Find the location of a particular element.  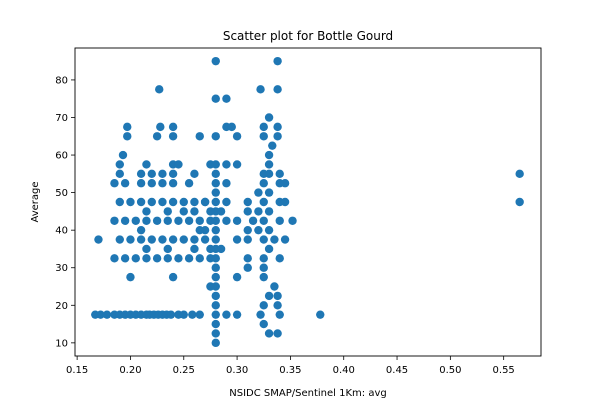

y-tick-label: 70 is located at coordinates (61, 118).